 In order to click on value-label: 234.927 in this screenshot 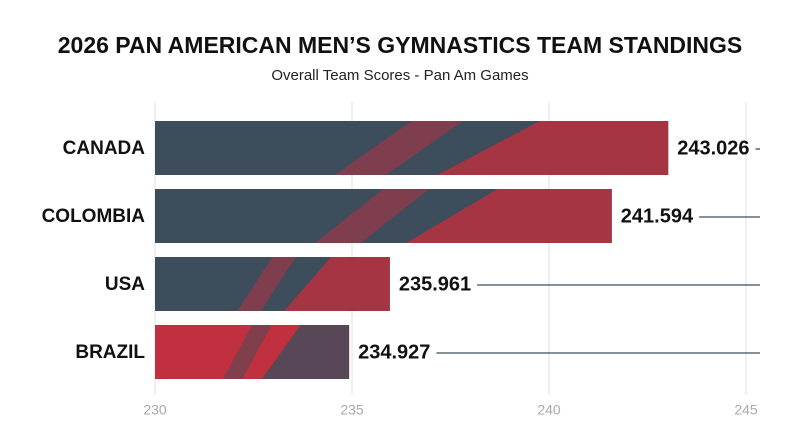, I will do `click(394, 352)`.